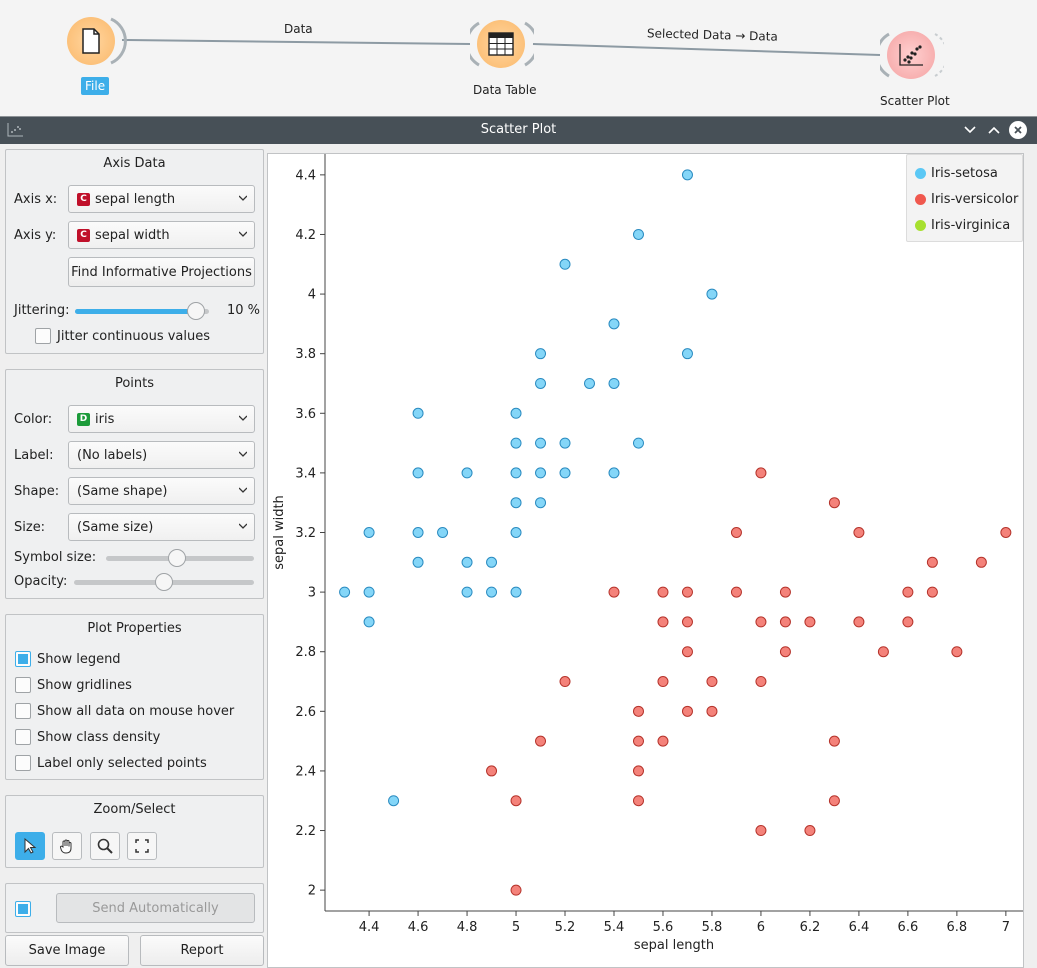 The width and height of the screenshot is (1037, 968). What do you see at coordinates (305, 831) in the screenshot?
I see `y-tick-label: 2.2` at bounding box center [305, 831].